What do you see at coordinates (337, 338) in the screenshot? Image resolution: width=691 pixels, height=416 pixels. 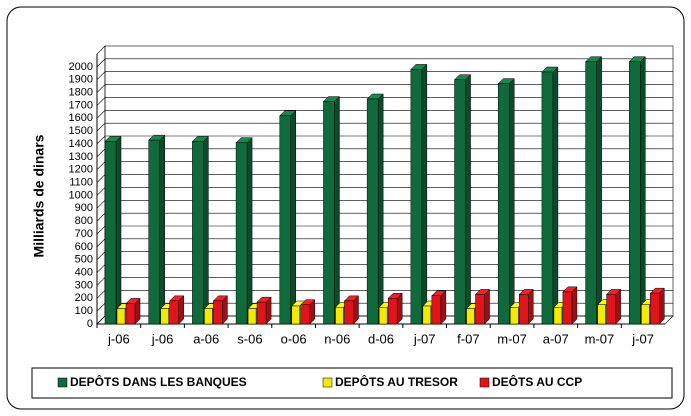 I see `x-tick-label: n-06` at bounding box center [337, 338].